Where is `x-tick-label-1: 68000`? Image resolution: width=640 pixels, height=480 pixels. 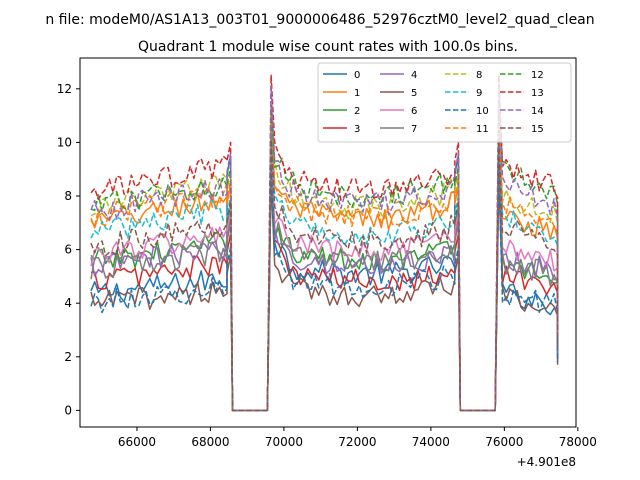
x-tick-label-1: 68000 is located at coordinates (210, 442).